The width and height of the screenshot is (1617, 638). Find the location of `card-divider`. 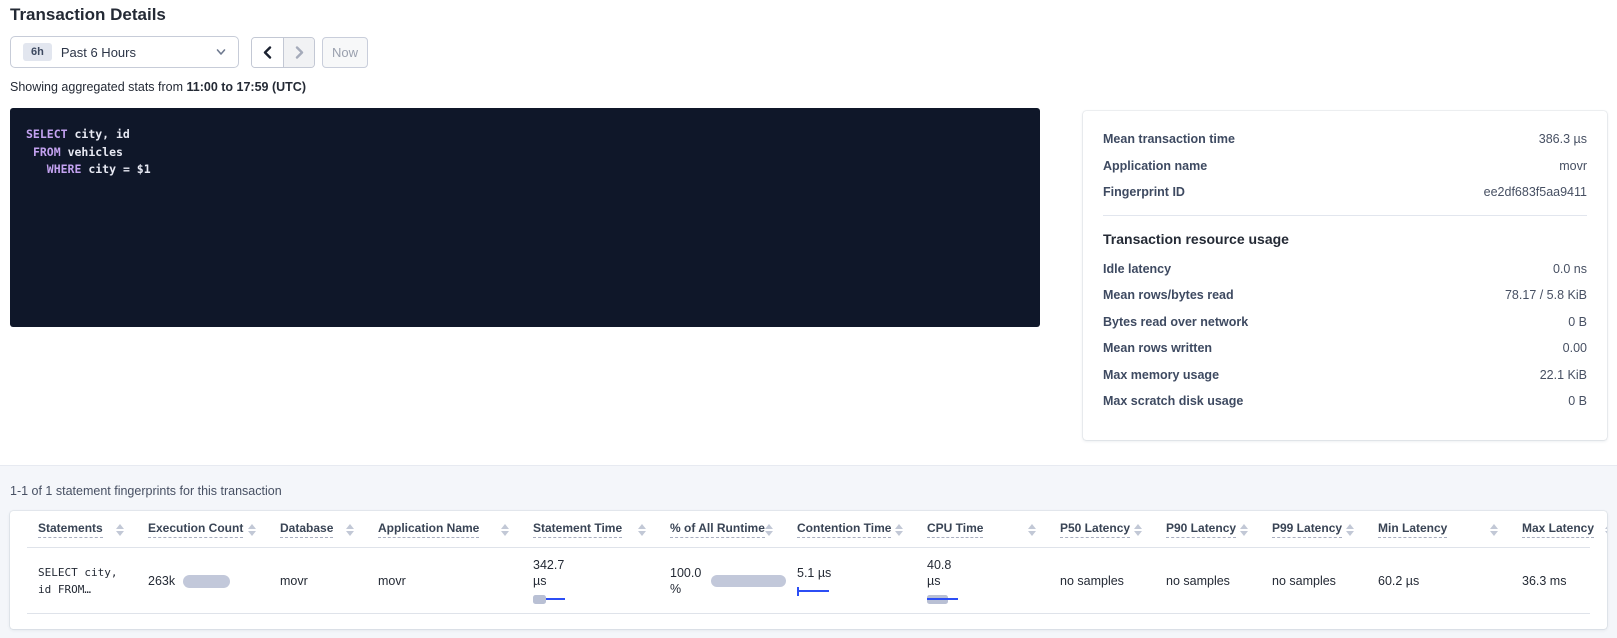

card-divider is located at coordinates (1345, 215).